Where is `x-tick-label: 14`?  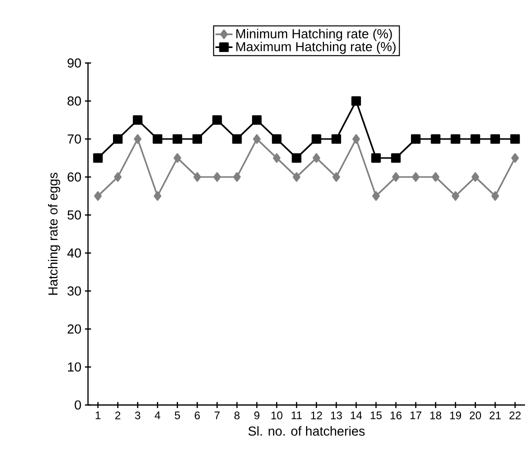
x-tick-label: 14 is located at coordinates (356, 416).